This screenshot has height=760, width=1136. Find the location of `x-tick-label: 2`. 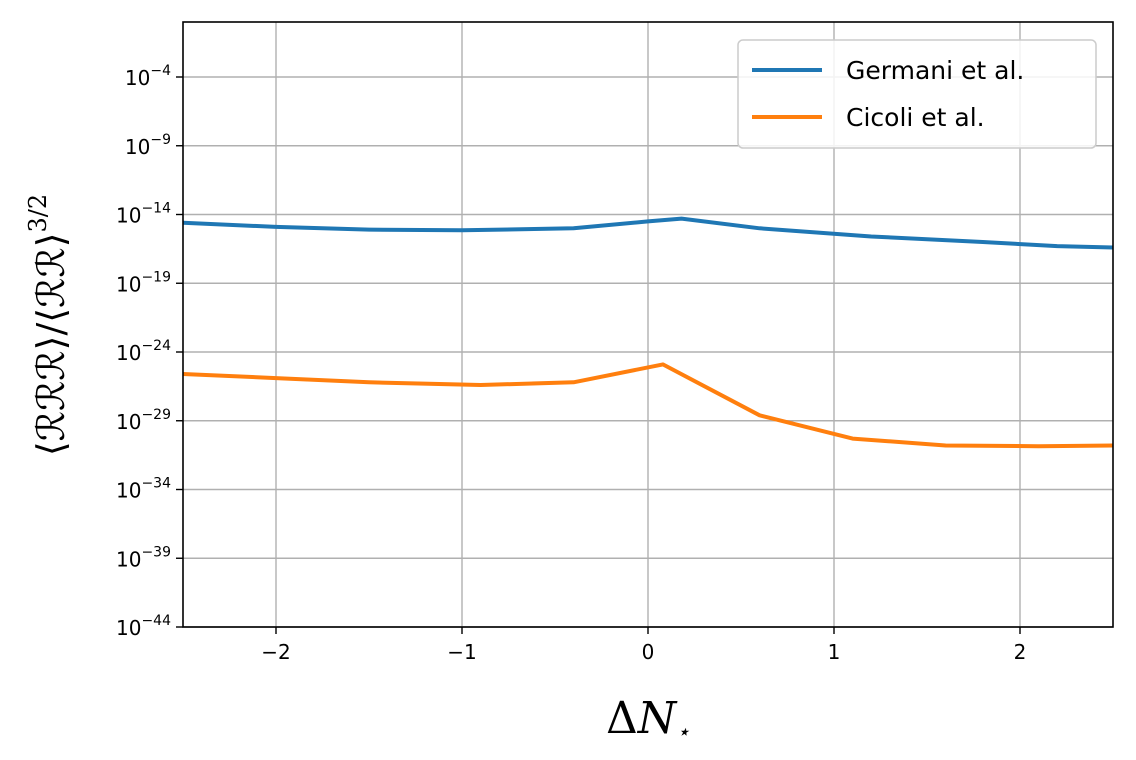

x-tick-label: 2 is located at coordinates (1020, 652).